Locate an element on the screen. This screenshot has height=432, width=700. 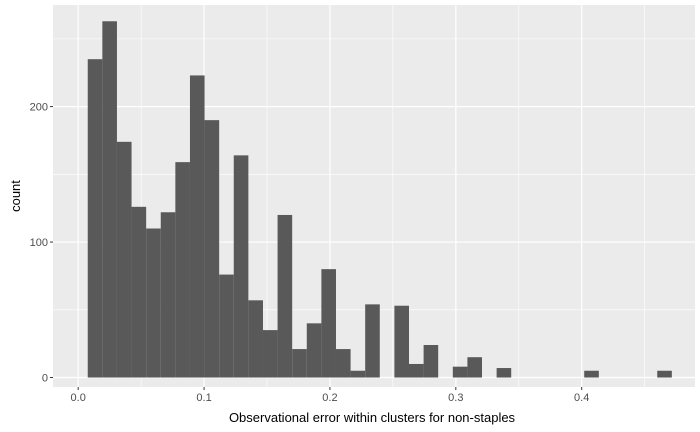
x-tick-label: 0.2 is located at coordinates (329, 398).